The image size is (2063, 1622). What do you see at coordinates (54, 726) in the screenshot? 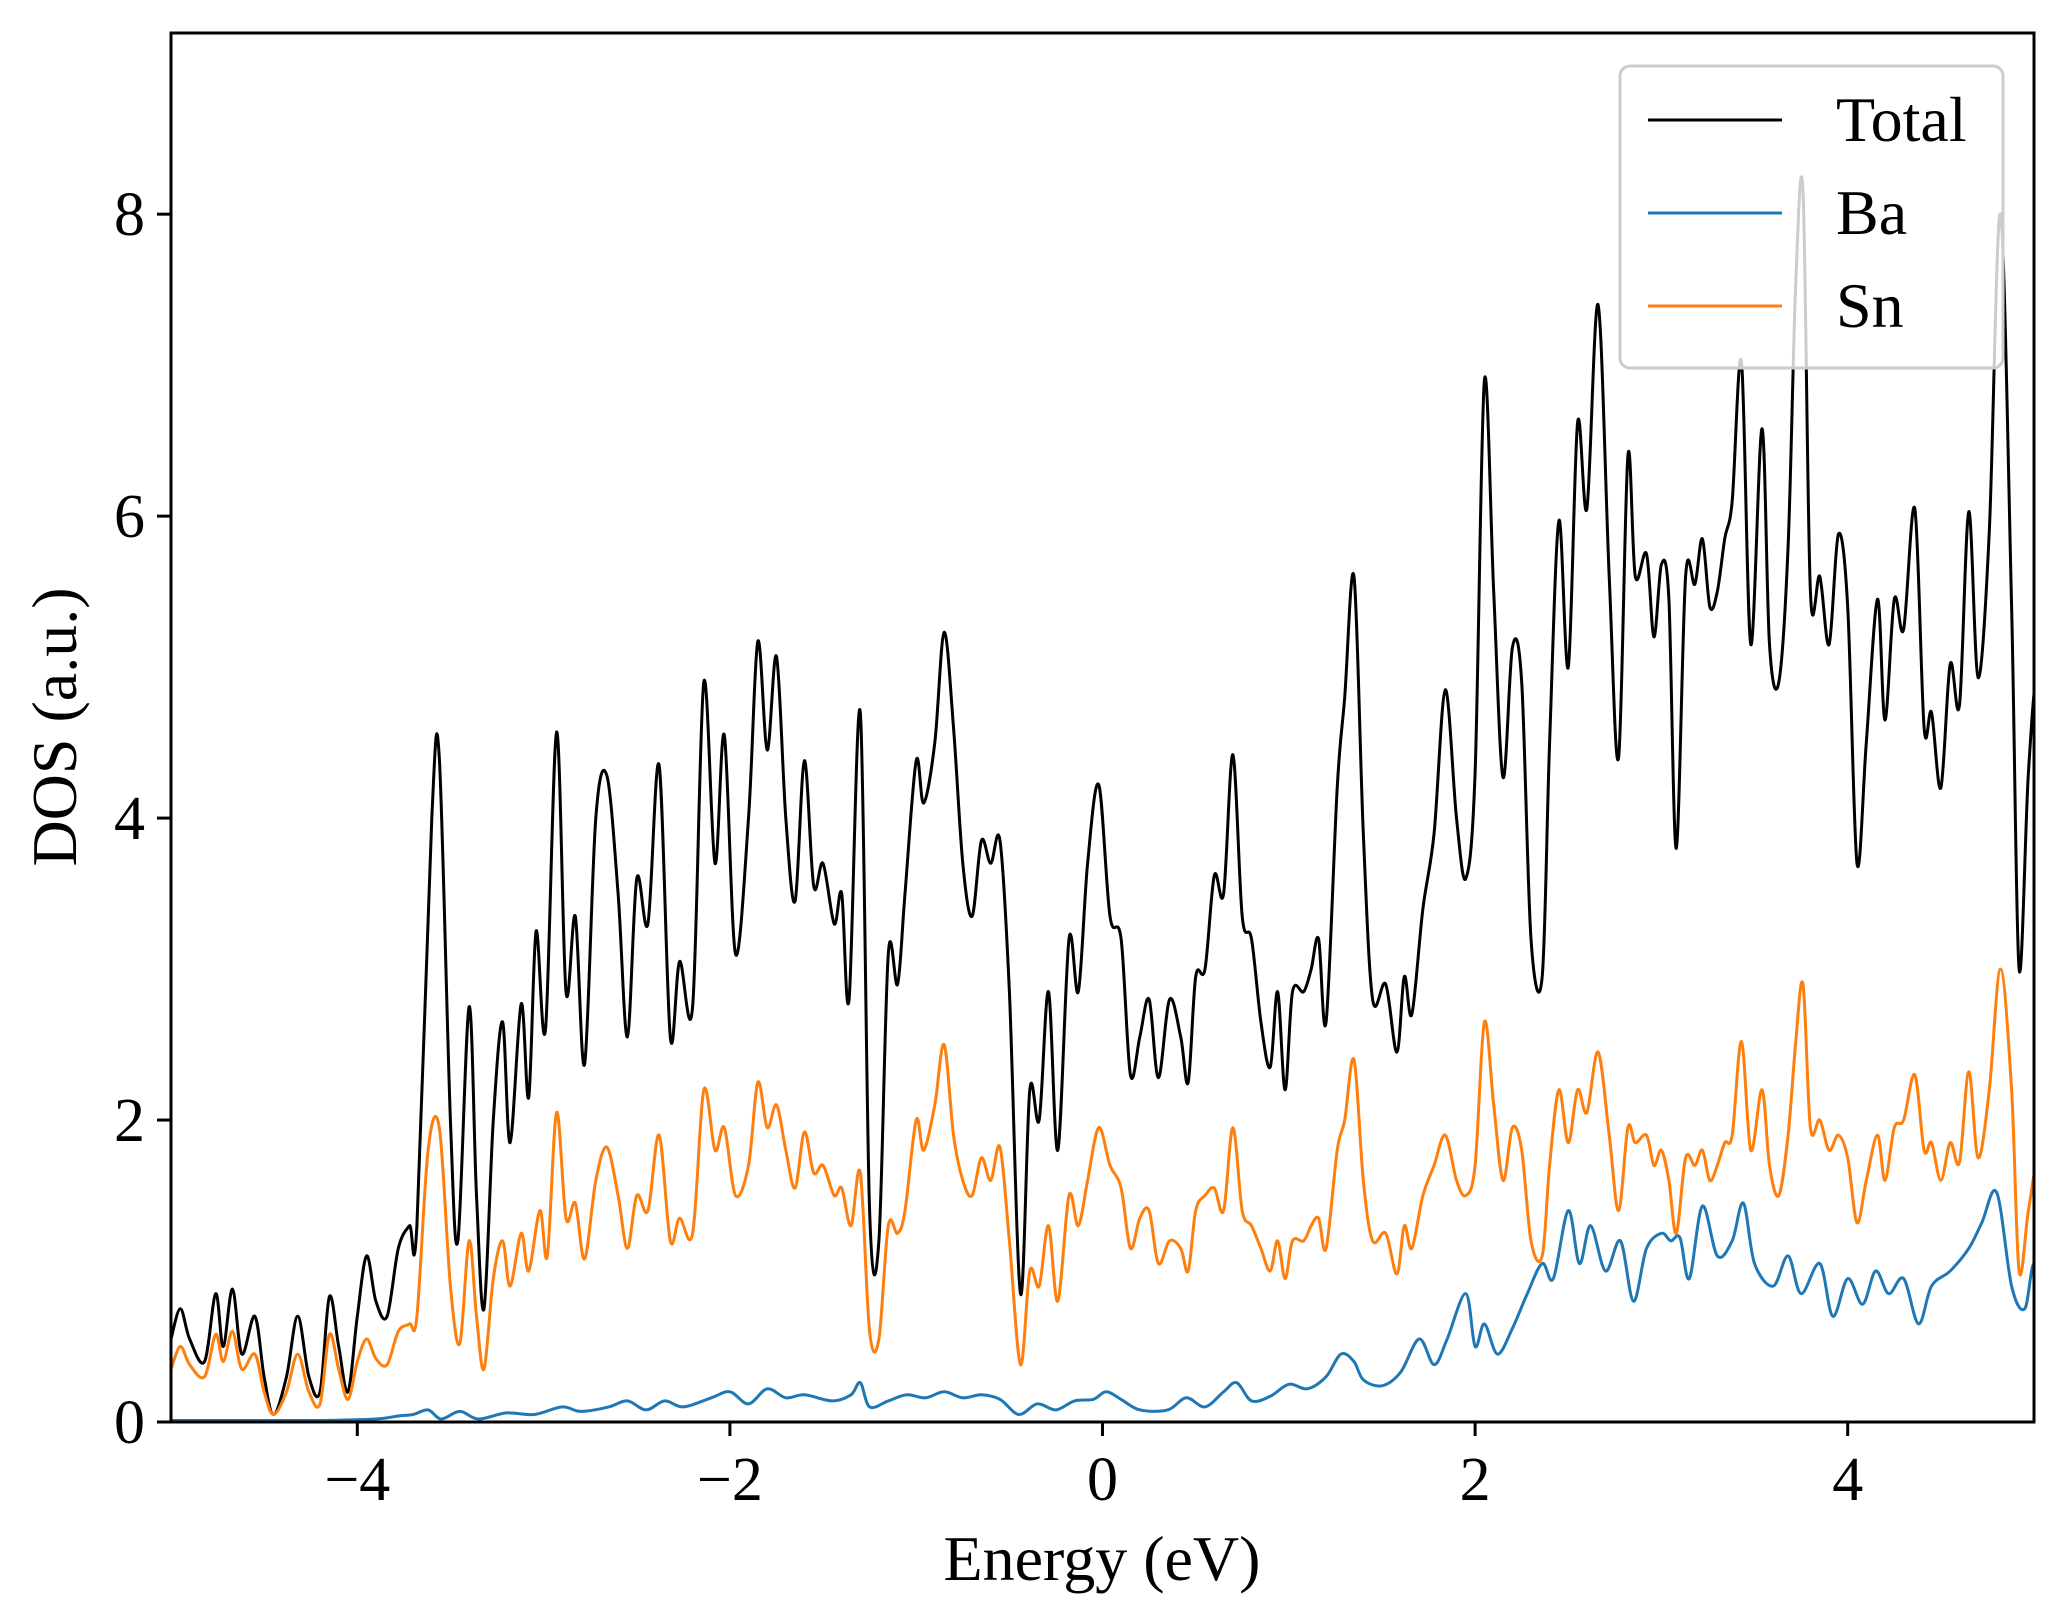
I see `y-axis-label: DOS (a.u.)` at bounding box center [54, 726].